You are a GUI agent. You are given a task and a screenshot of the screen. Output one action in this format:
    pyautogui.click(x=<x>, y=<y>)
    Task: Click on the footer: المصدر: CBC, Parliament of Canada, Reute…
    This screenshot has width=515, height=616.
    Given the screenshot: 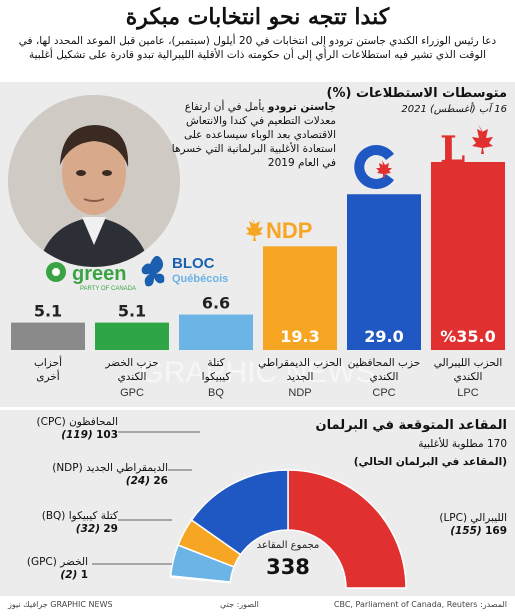 What is the action you would take?
    pyautogui.click(x=257, y=607)
    